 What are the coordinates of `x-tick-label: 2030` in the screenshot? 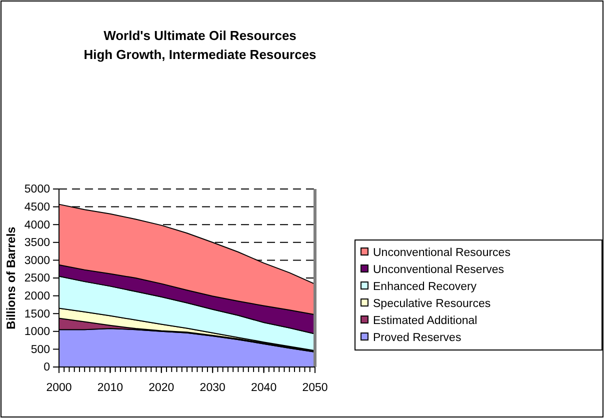 It's located at (213, 388).